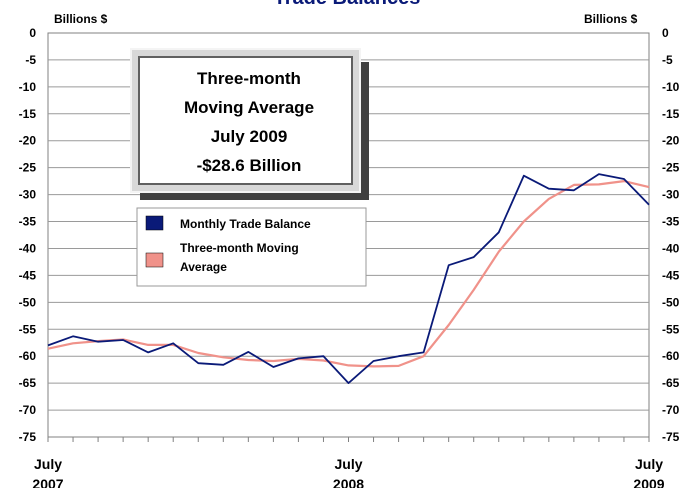  I want to click on callout-line-4: -$28.6 Billion, so click(249, 165).